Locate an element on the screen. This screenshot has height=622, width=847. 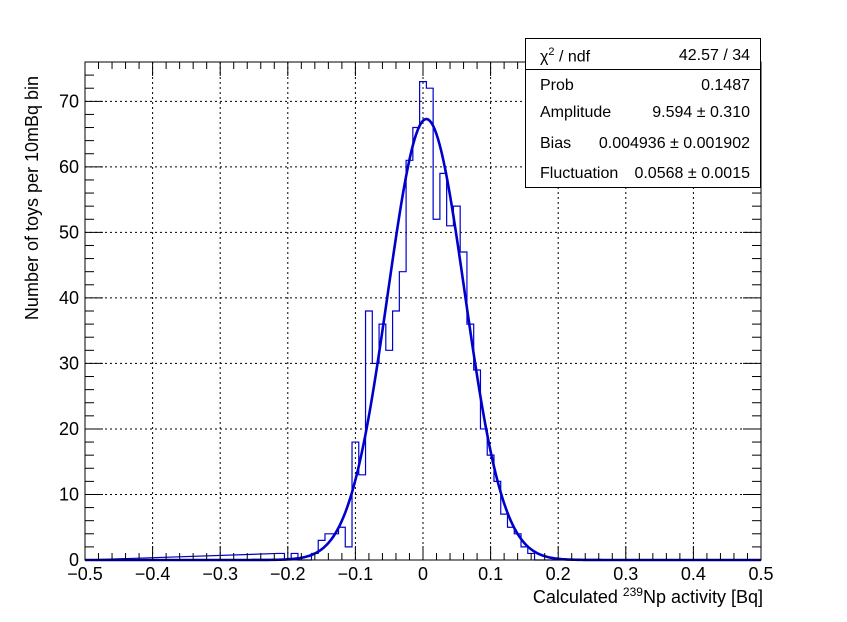
stat-label: χ2 / ndf is located at coordinates (565, 55).